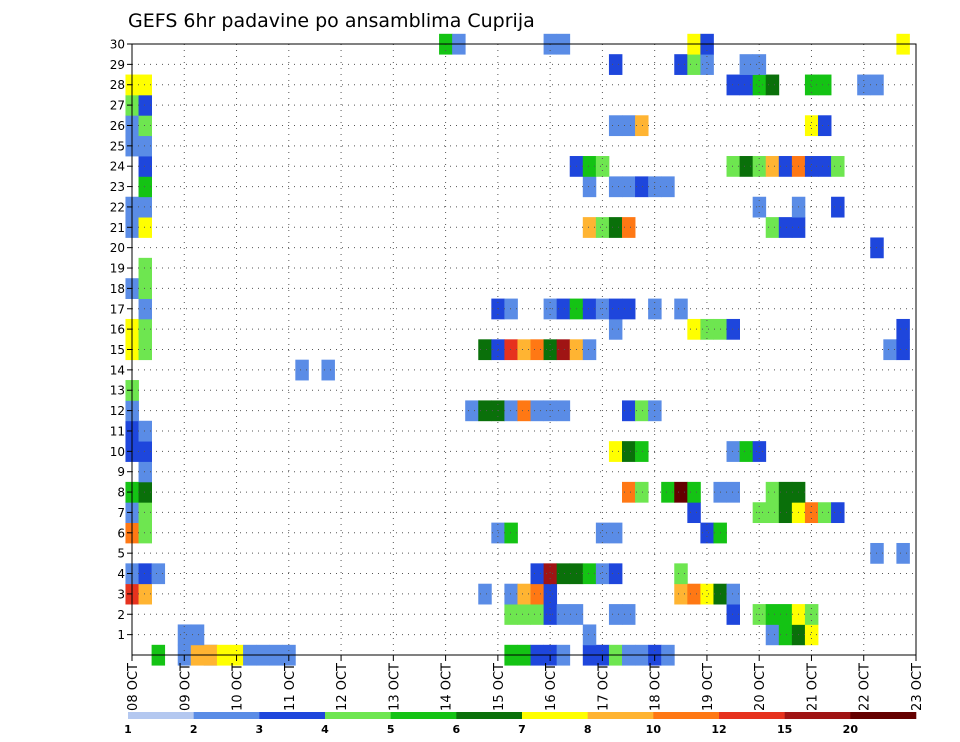 The height and width of the screenshot is (742, 960). I want to click on legend-label: 10, so click(654, 729).